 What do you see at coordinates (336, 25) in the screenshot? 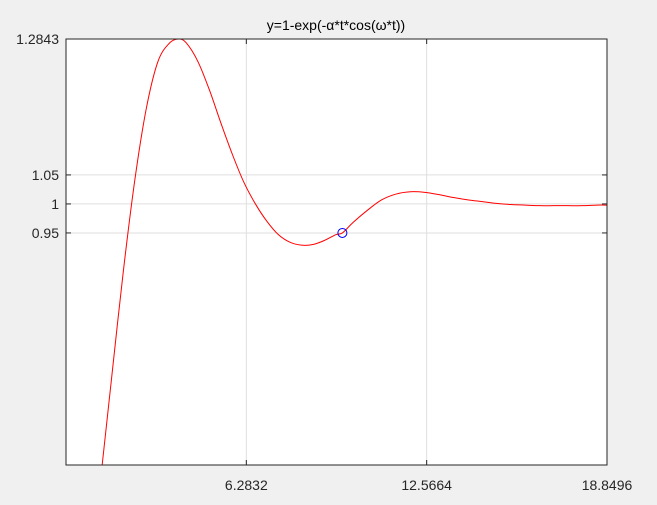
I see `chart-title: y=1-exp(-α*t*cos(ω*t))` at bounding box center [336, 25].